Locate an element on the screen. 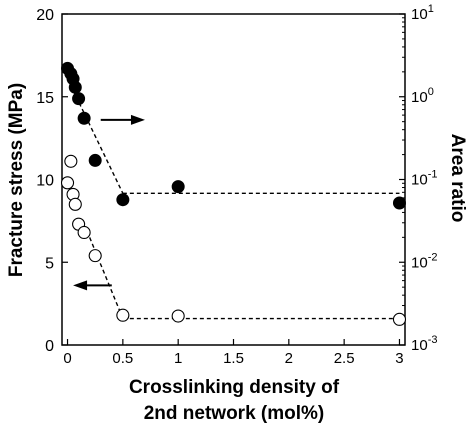 The image size is (474, 433). x-axis-title-line-1: Crosslinking density of is located at coordinates (234, 387).